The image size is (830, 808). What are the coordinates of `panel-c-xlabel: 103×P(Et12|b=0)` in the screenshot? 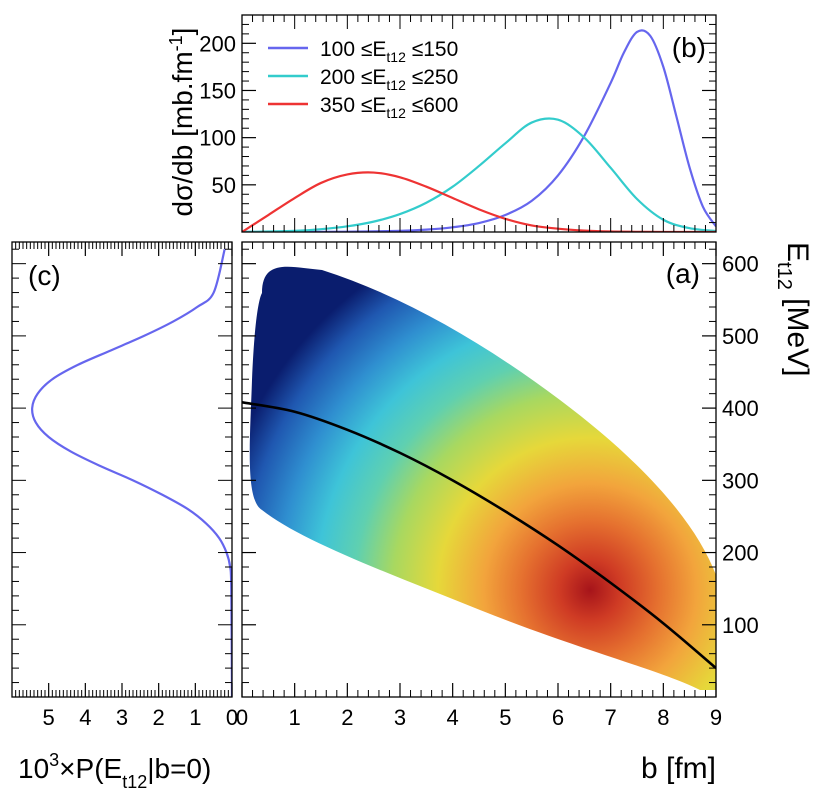 It's located at (114, 771).